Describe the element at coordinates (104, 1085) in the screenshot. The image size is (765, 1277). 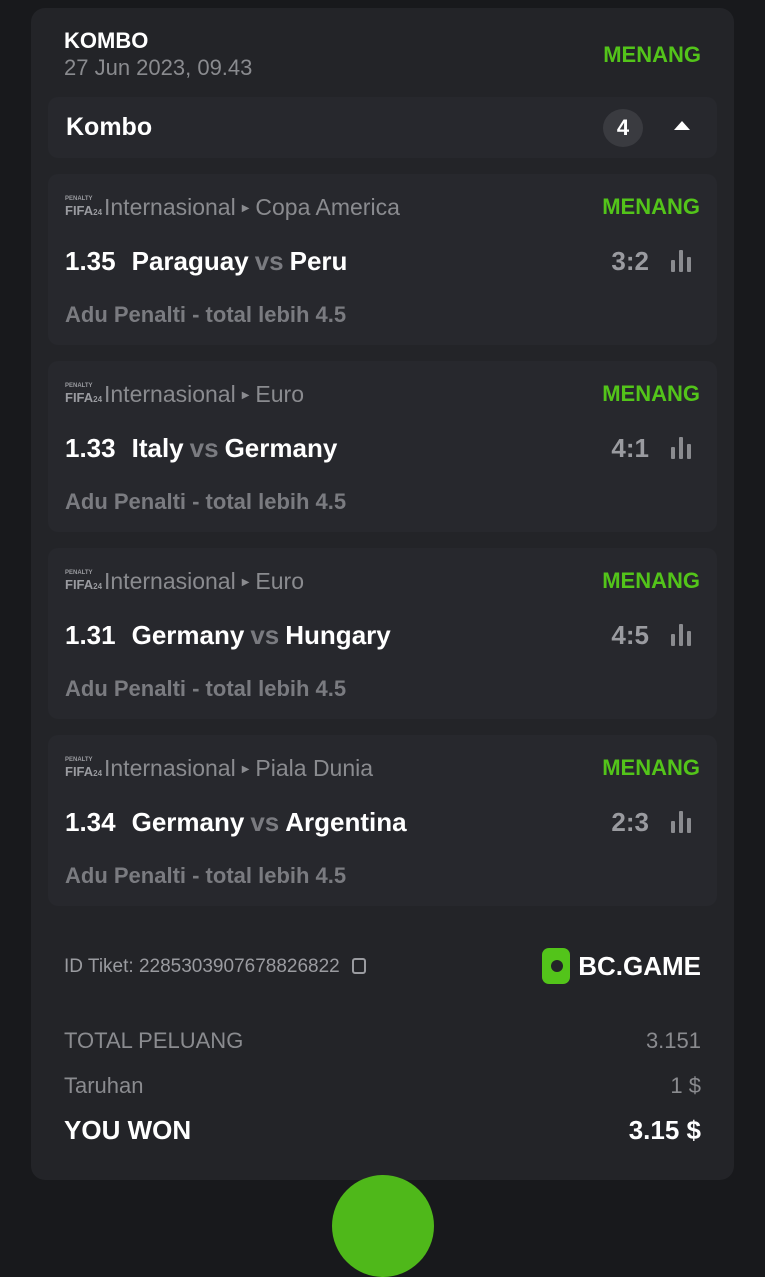
I see `stake-label: Taruhan` at that location.